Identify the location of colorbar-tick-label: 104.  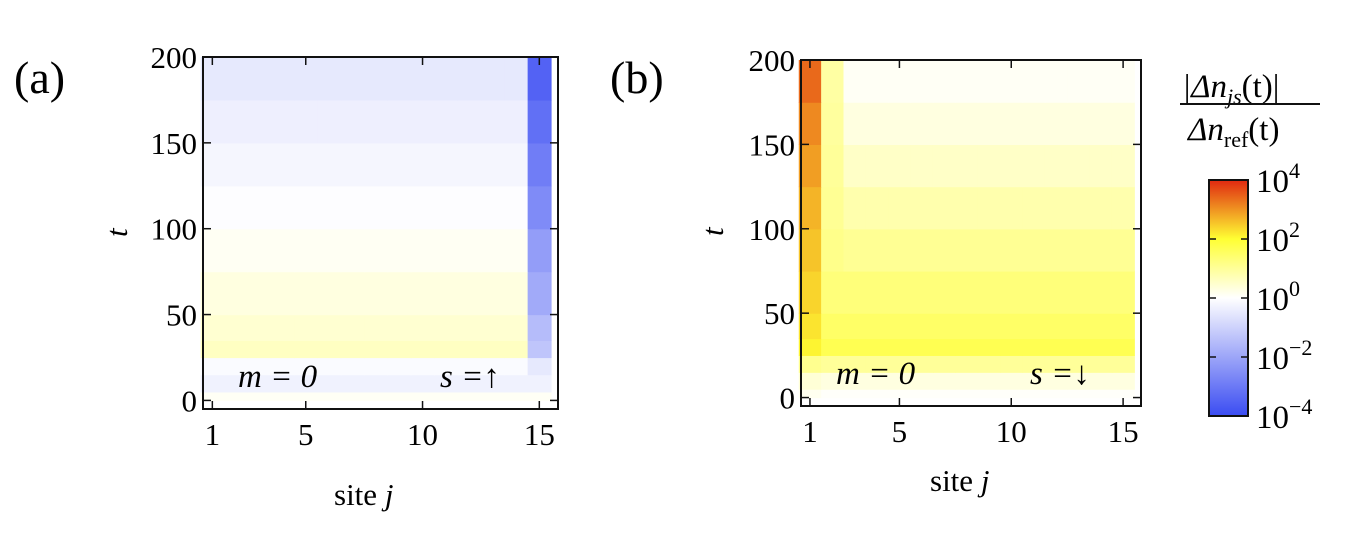
(1278, 179).